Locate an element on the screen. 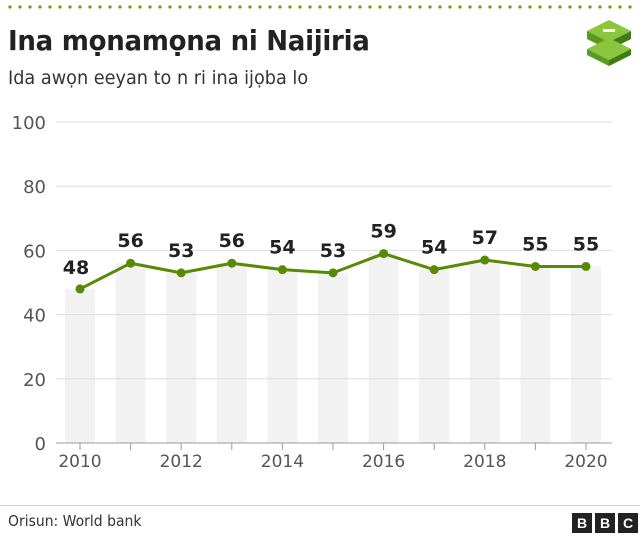  y-tick-label: 0 is located at coordinates (40, 444).